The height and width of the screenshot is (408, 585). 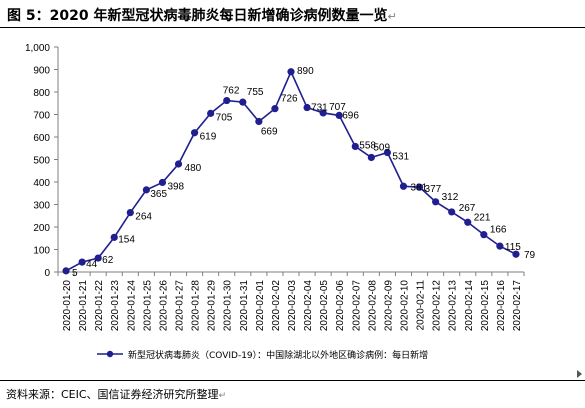 What do you see at coordinates (193, 168) in the screenshot?
I see `data-label: 480` at bounding box center [193, 168].